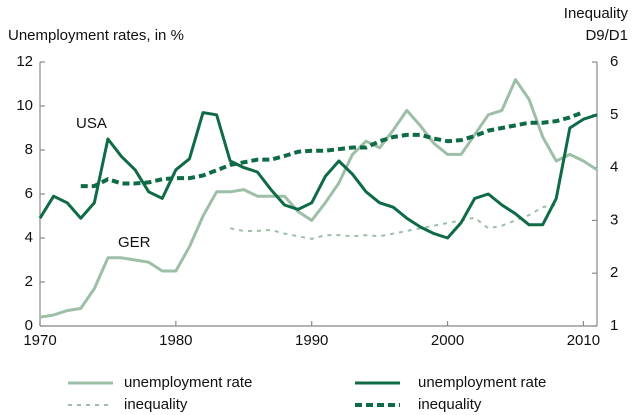 The width and height of the screenshot is (634, 415). What do you see at coordinates (447, 340) in the screenshot?
I see `x-tick-label: 2000` at bounding box center [447, 340].